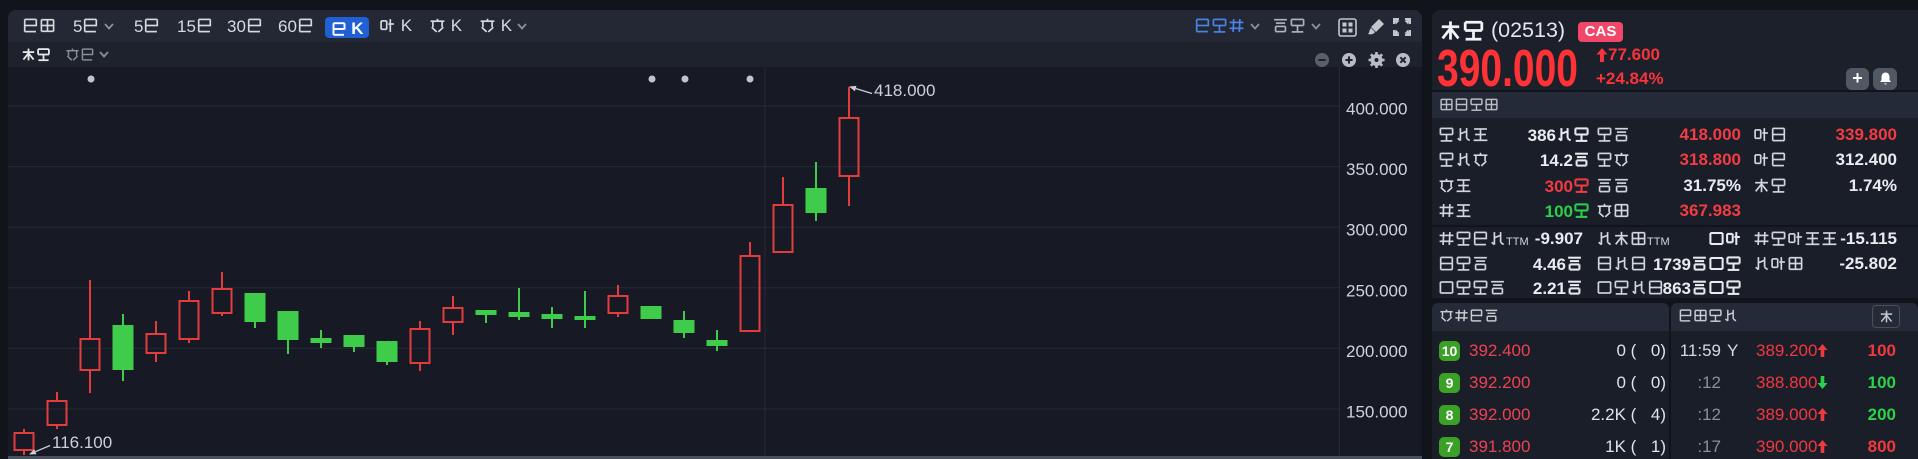 The height and width of the screenshot is (459, 1918). I want to click on svg-text: 200.000, so click(1376, 351).